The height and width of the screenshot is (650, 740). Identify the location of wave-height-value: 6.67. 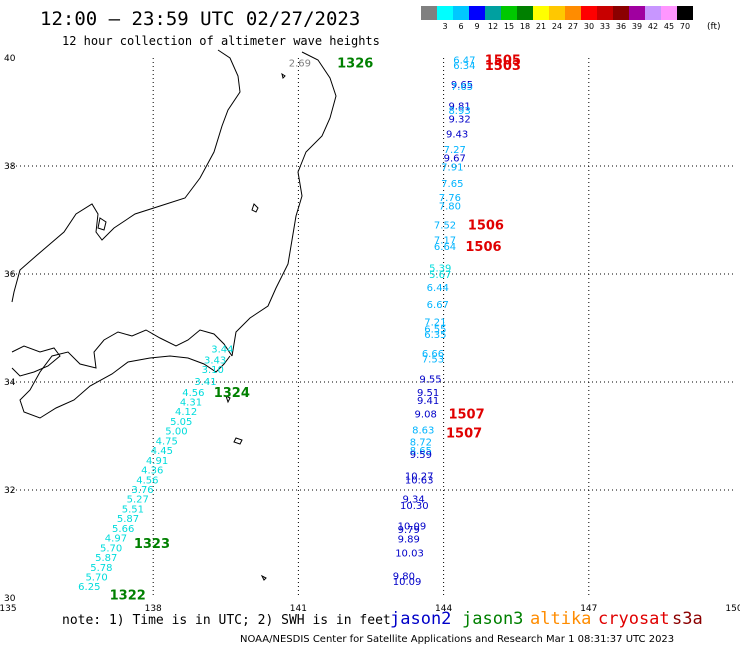
(438, 305).